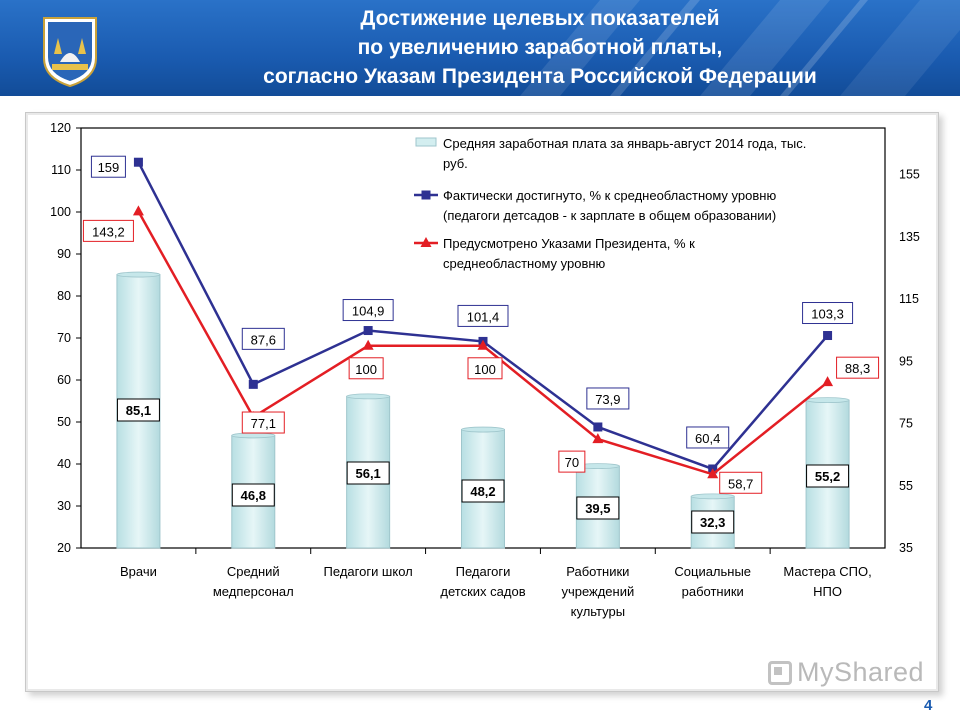 This screenshot has width=960, height=720. I want to click on y-left-tick-label: 100, so click(60, 212).